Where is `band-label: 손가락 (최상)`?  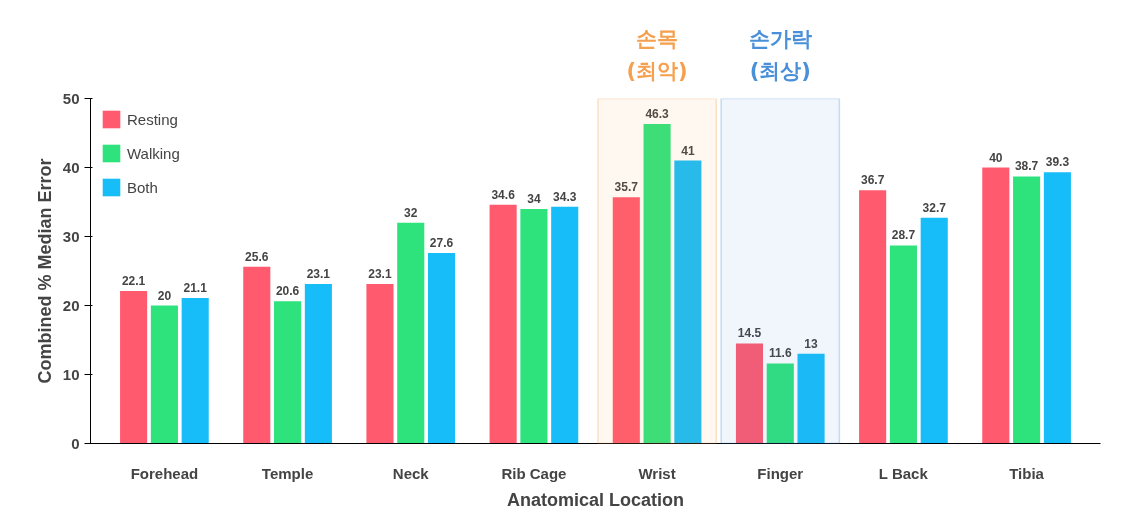
band-label: 손가락 (최상) is located at coordinates (780, 54).